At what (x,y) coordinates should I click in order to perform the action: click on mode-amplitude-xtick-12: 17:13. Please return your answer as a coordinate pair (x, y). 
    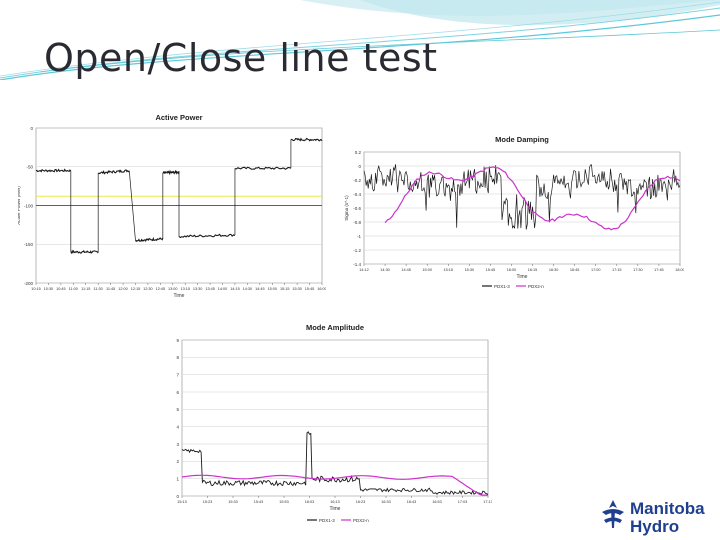
    Looking at the image, I should click on (487, 502).